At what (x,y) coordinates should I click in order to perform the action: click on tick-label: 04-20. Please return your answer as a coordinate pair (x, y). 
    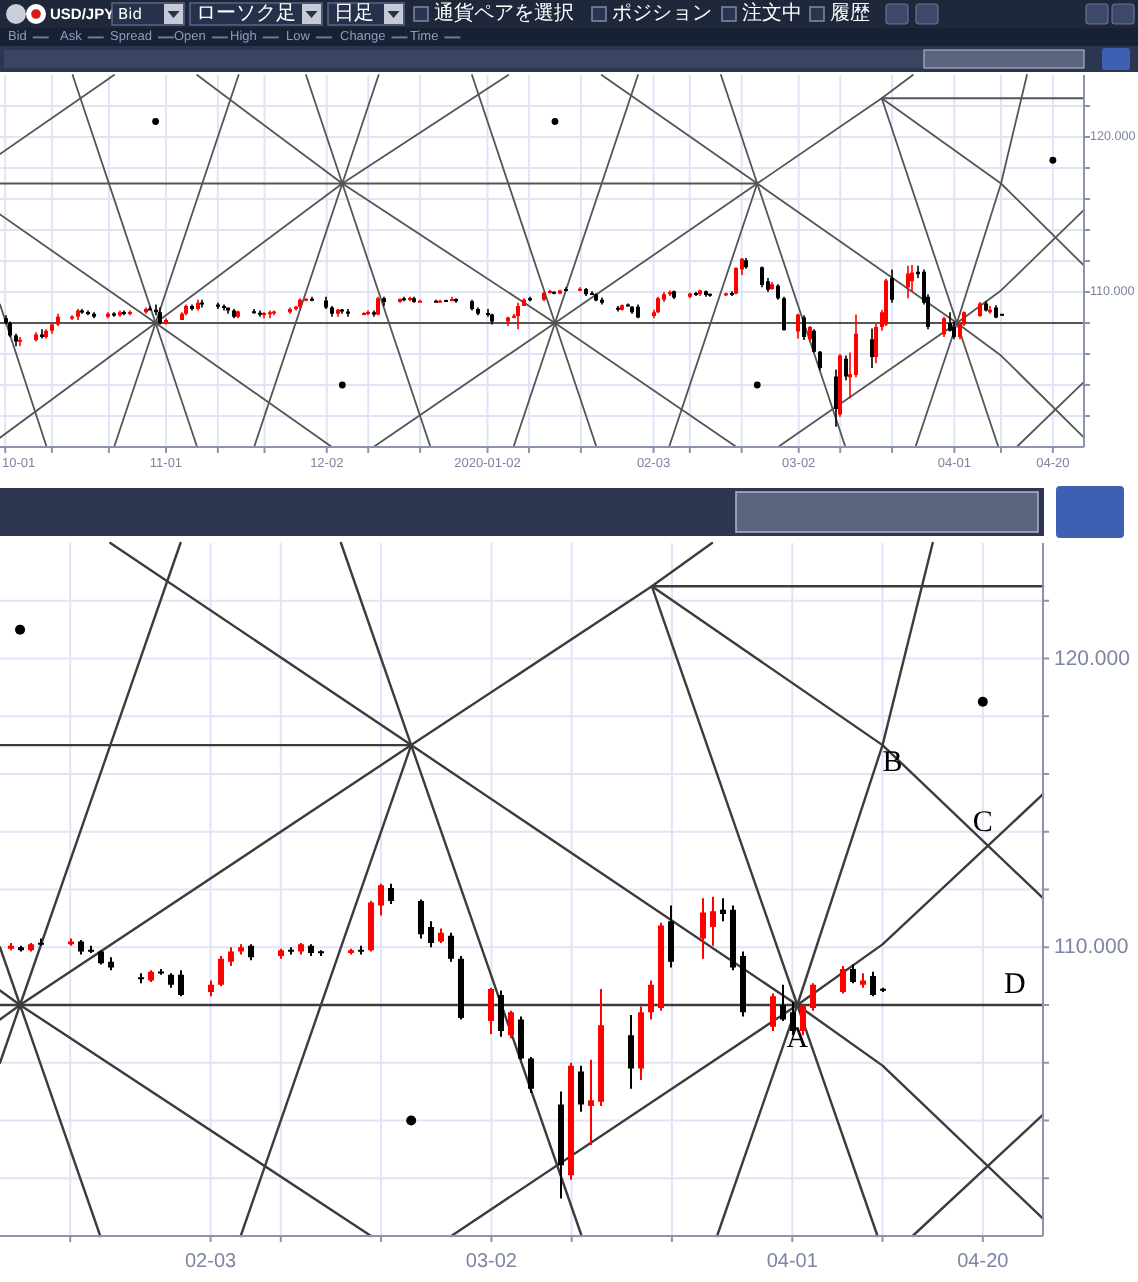
    Looking at the image, I should click on (983, 1262).